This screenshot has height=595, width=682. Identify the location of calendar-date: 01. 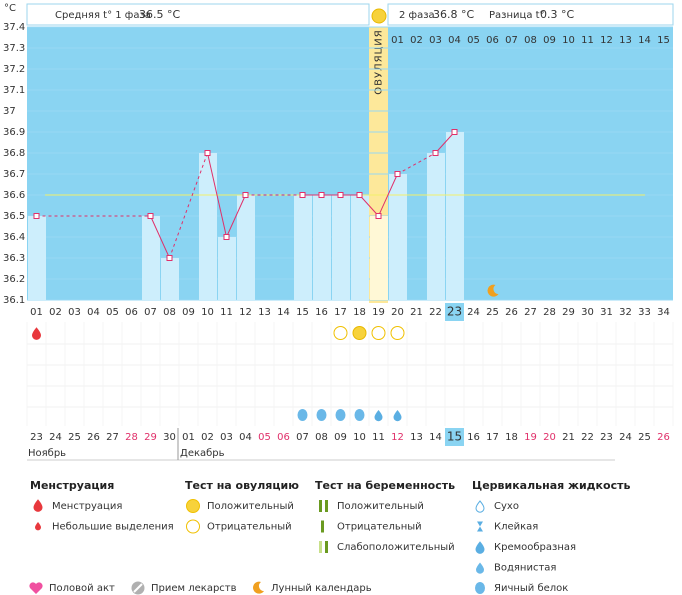
(188, 437).